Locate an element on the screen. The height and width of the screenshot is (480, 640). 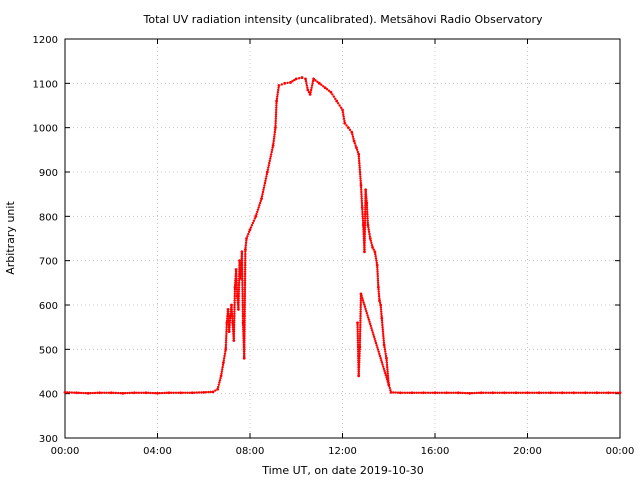
x-tick-label: 08:00 is located at coordinates (250, 451).